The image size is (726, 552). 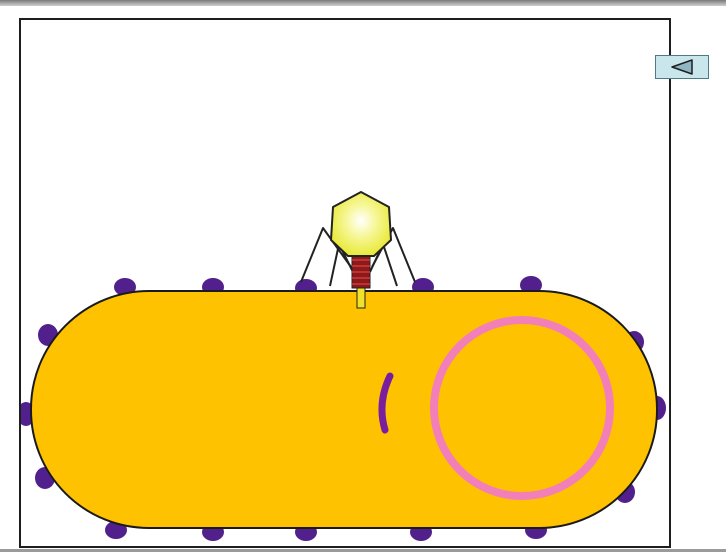 I want to click on plasmid-ring, so click(x=522, y=408).